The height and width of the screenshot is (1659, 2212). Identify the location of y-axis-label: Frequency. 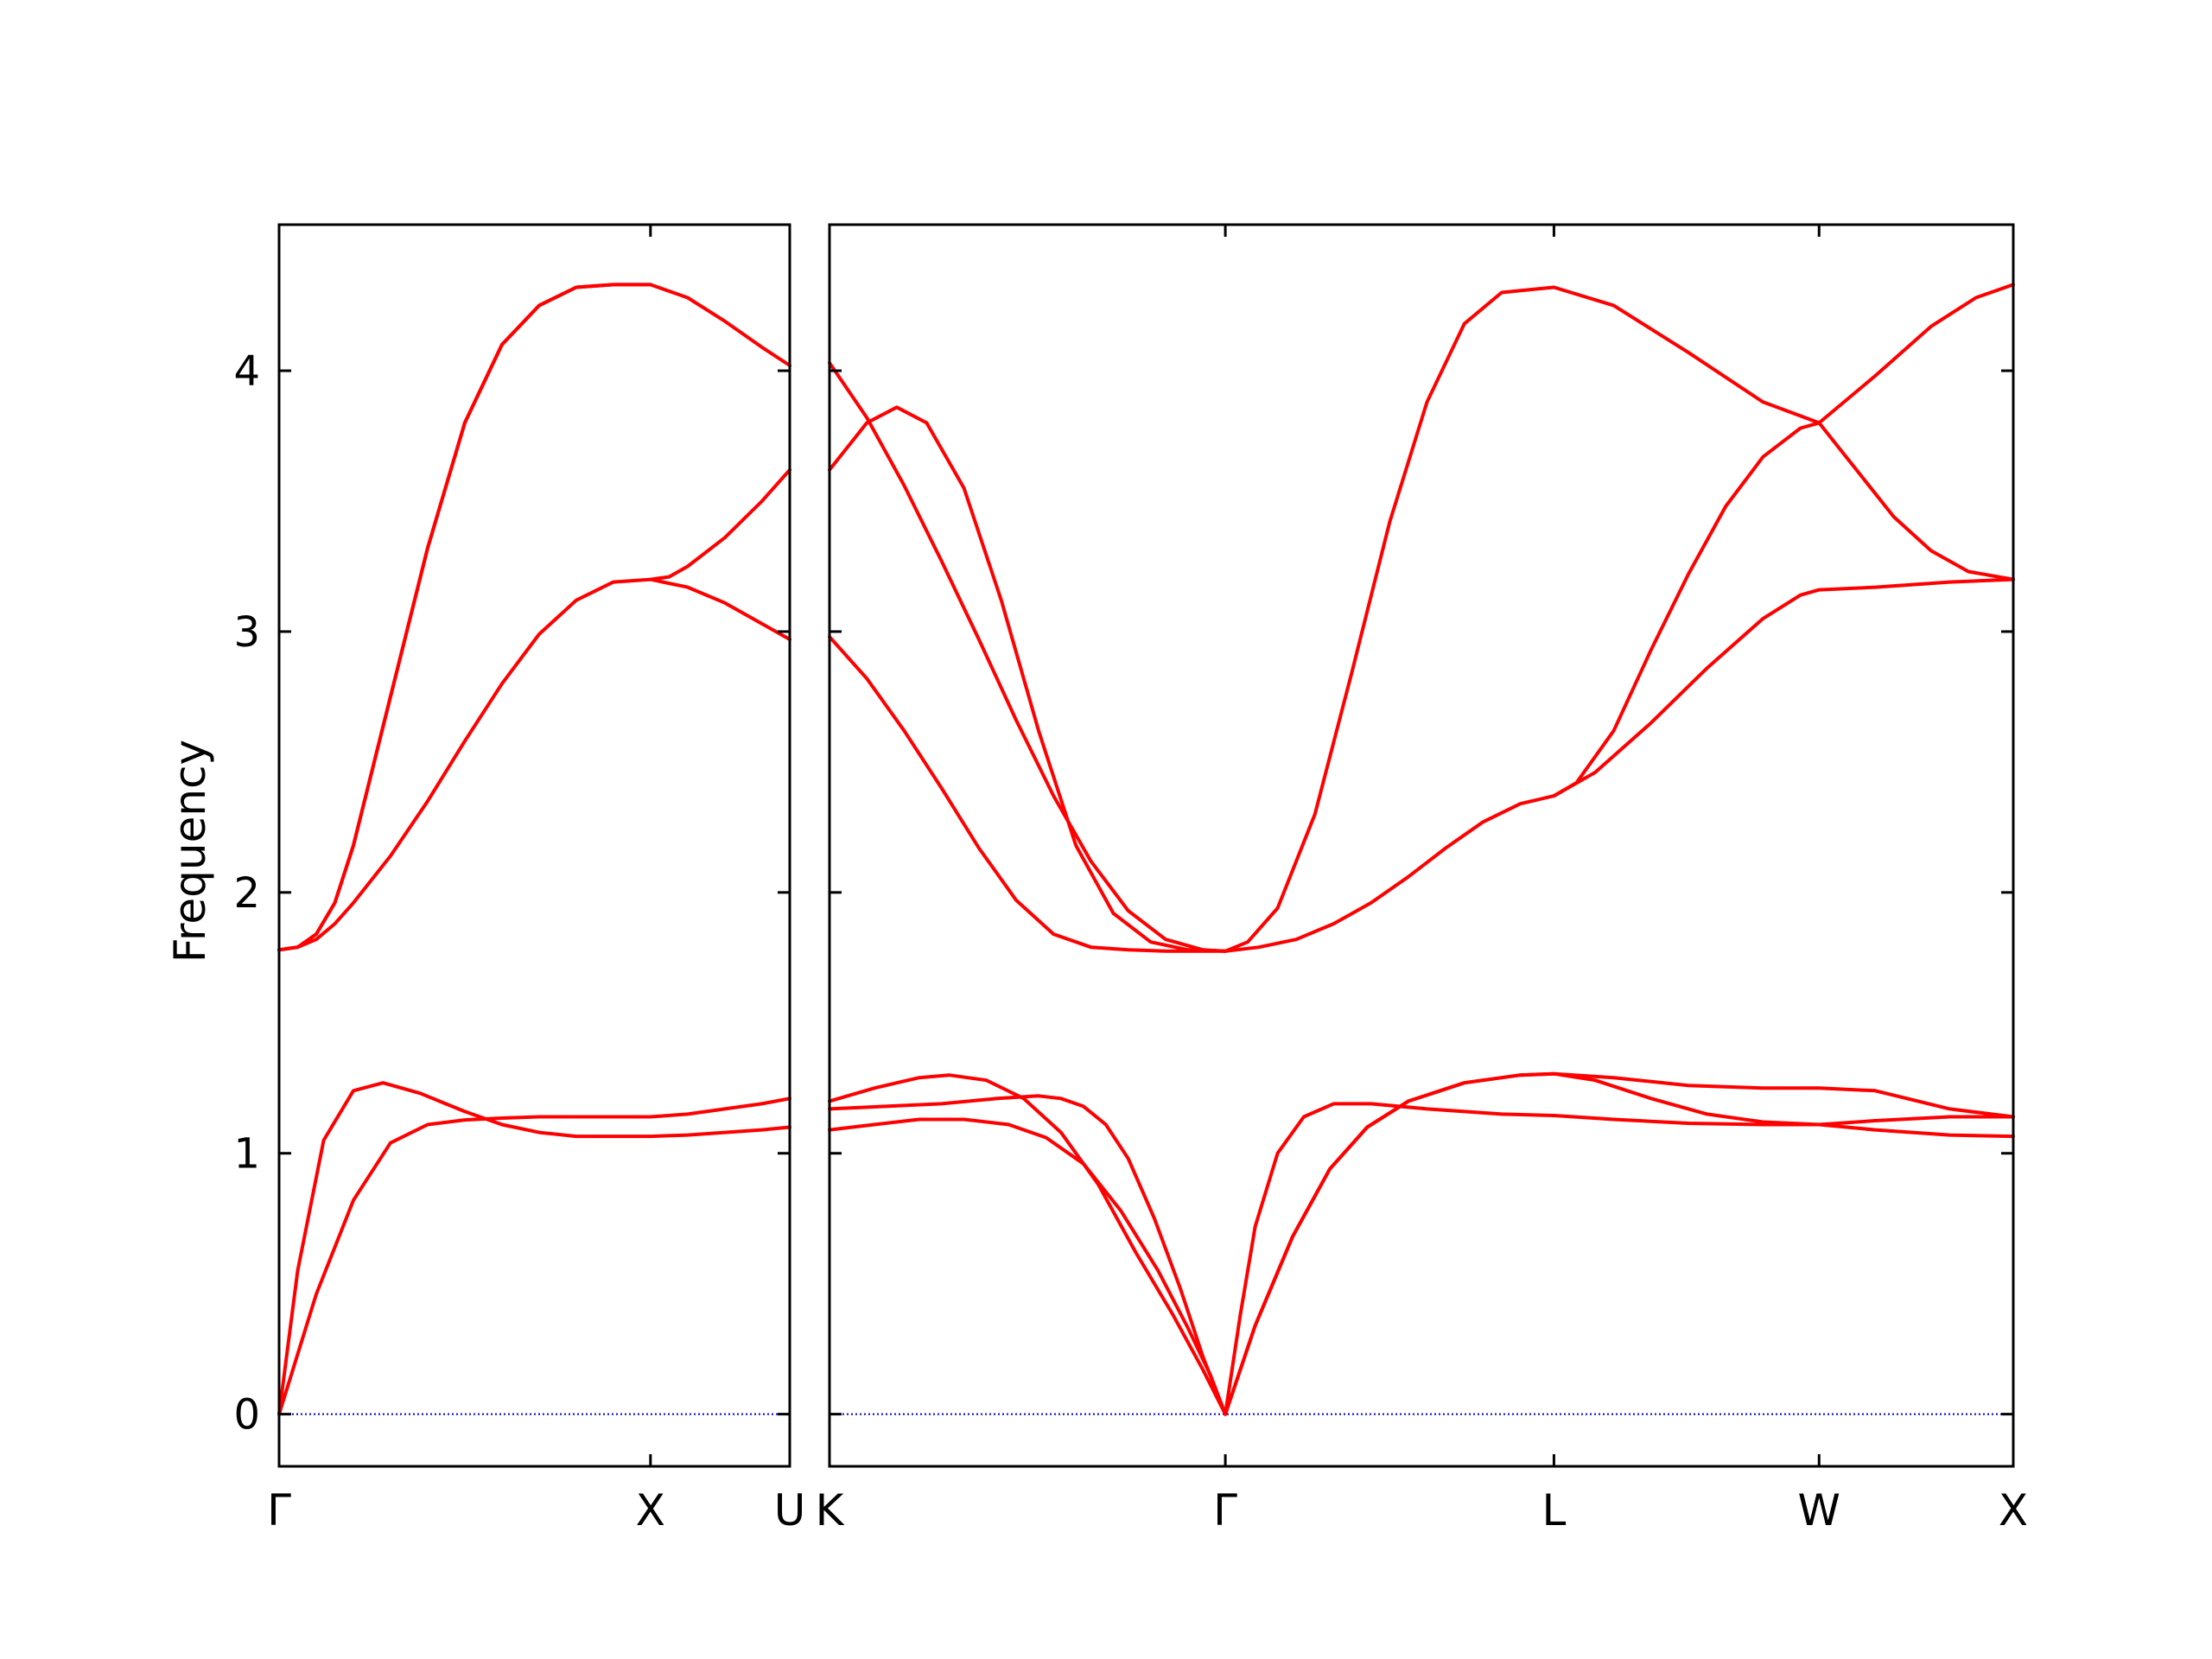
(190, 851).